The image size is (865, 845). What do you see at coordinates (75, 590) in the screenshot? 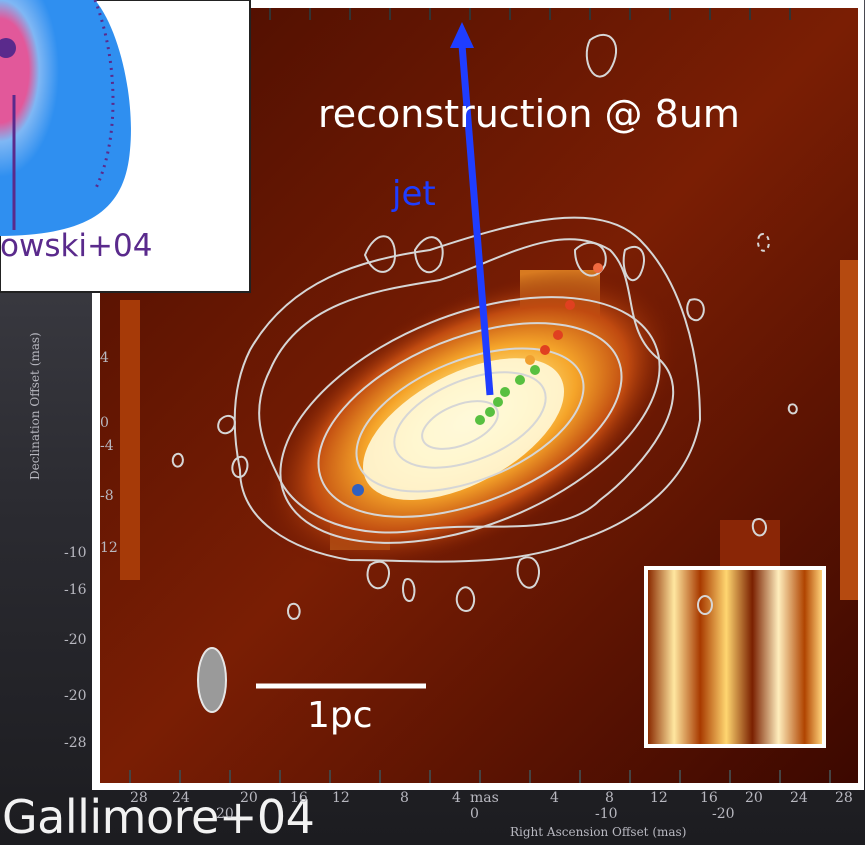
I see `y-tick-label: -16` at bounding box center [75, 590].